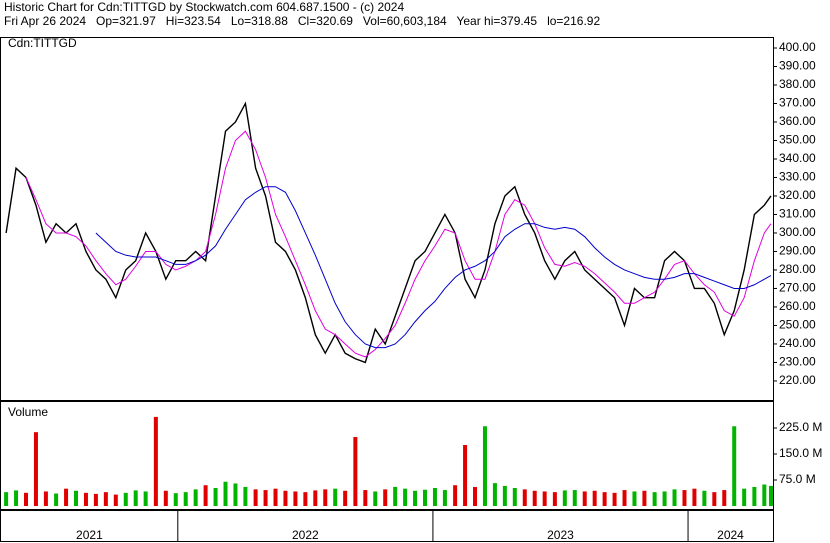 The width and height of the screenshot is (830, 543). Describe the element at coordinates (797, 343) in the screenshot. I see `y-tick-label: 240.00` at that location.